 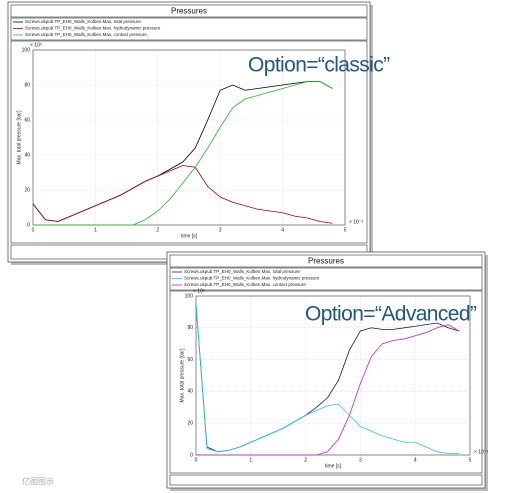 What do you see at coordinates (391, 314) in the screenshot?
I see `annotation: Option=“Advanced”` at bounding box center [391, 314].